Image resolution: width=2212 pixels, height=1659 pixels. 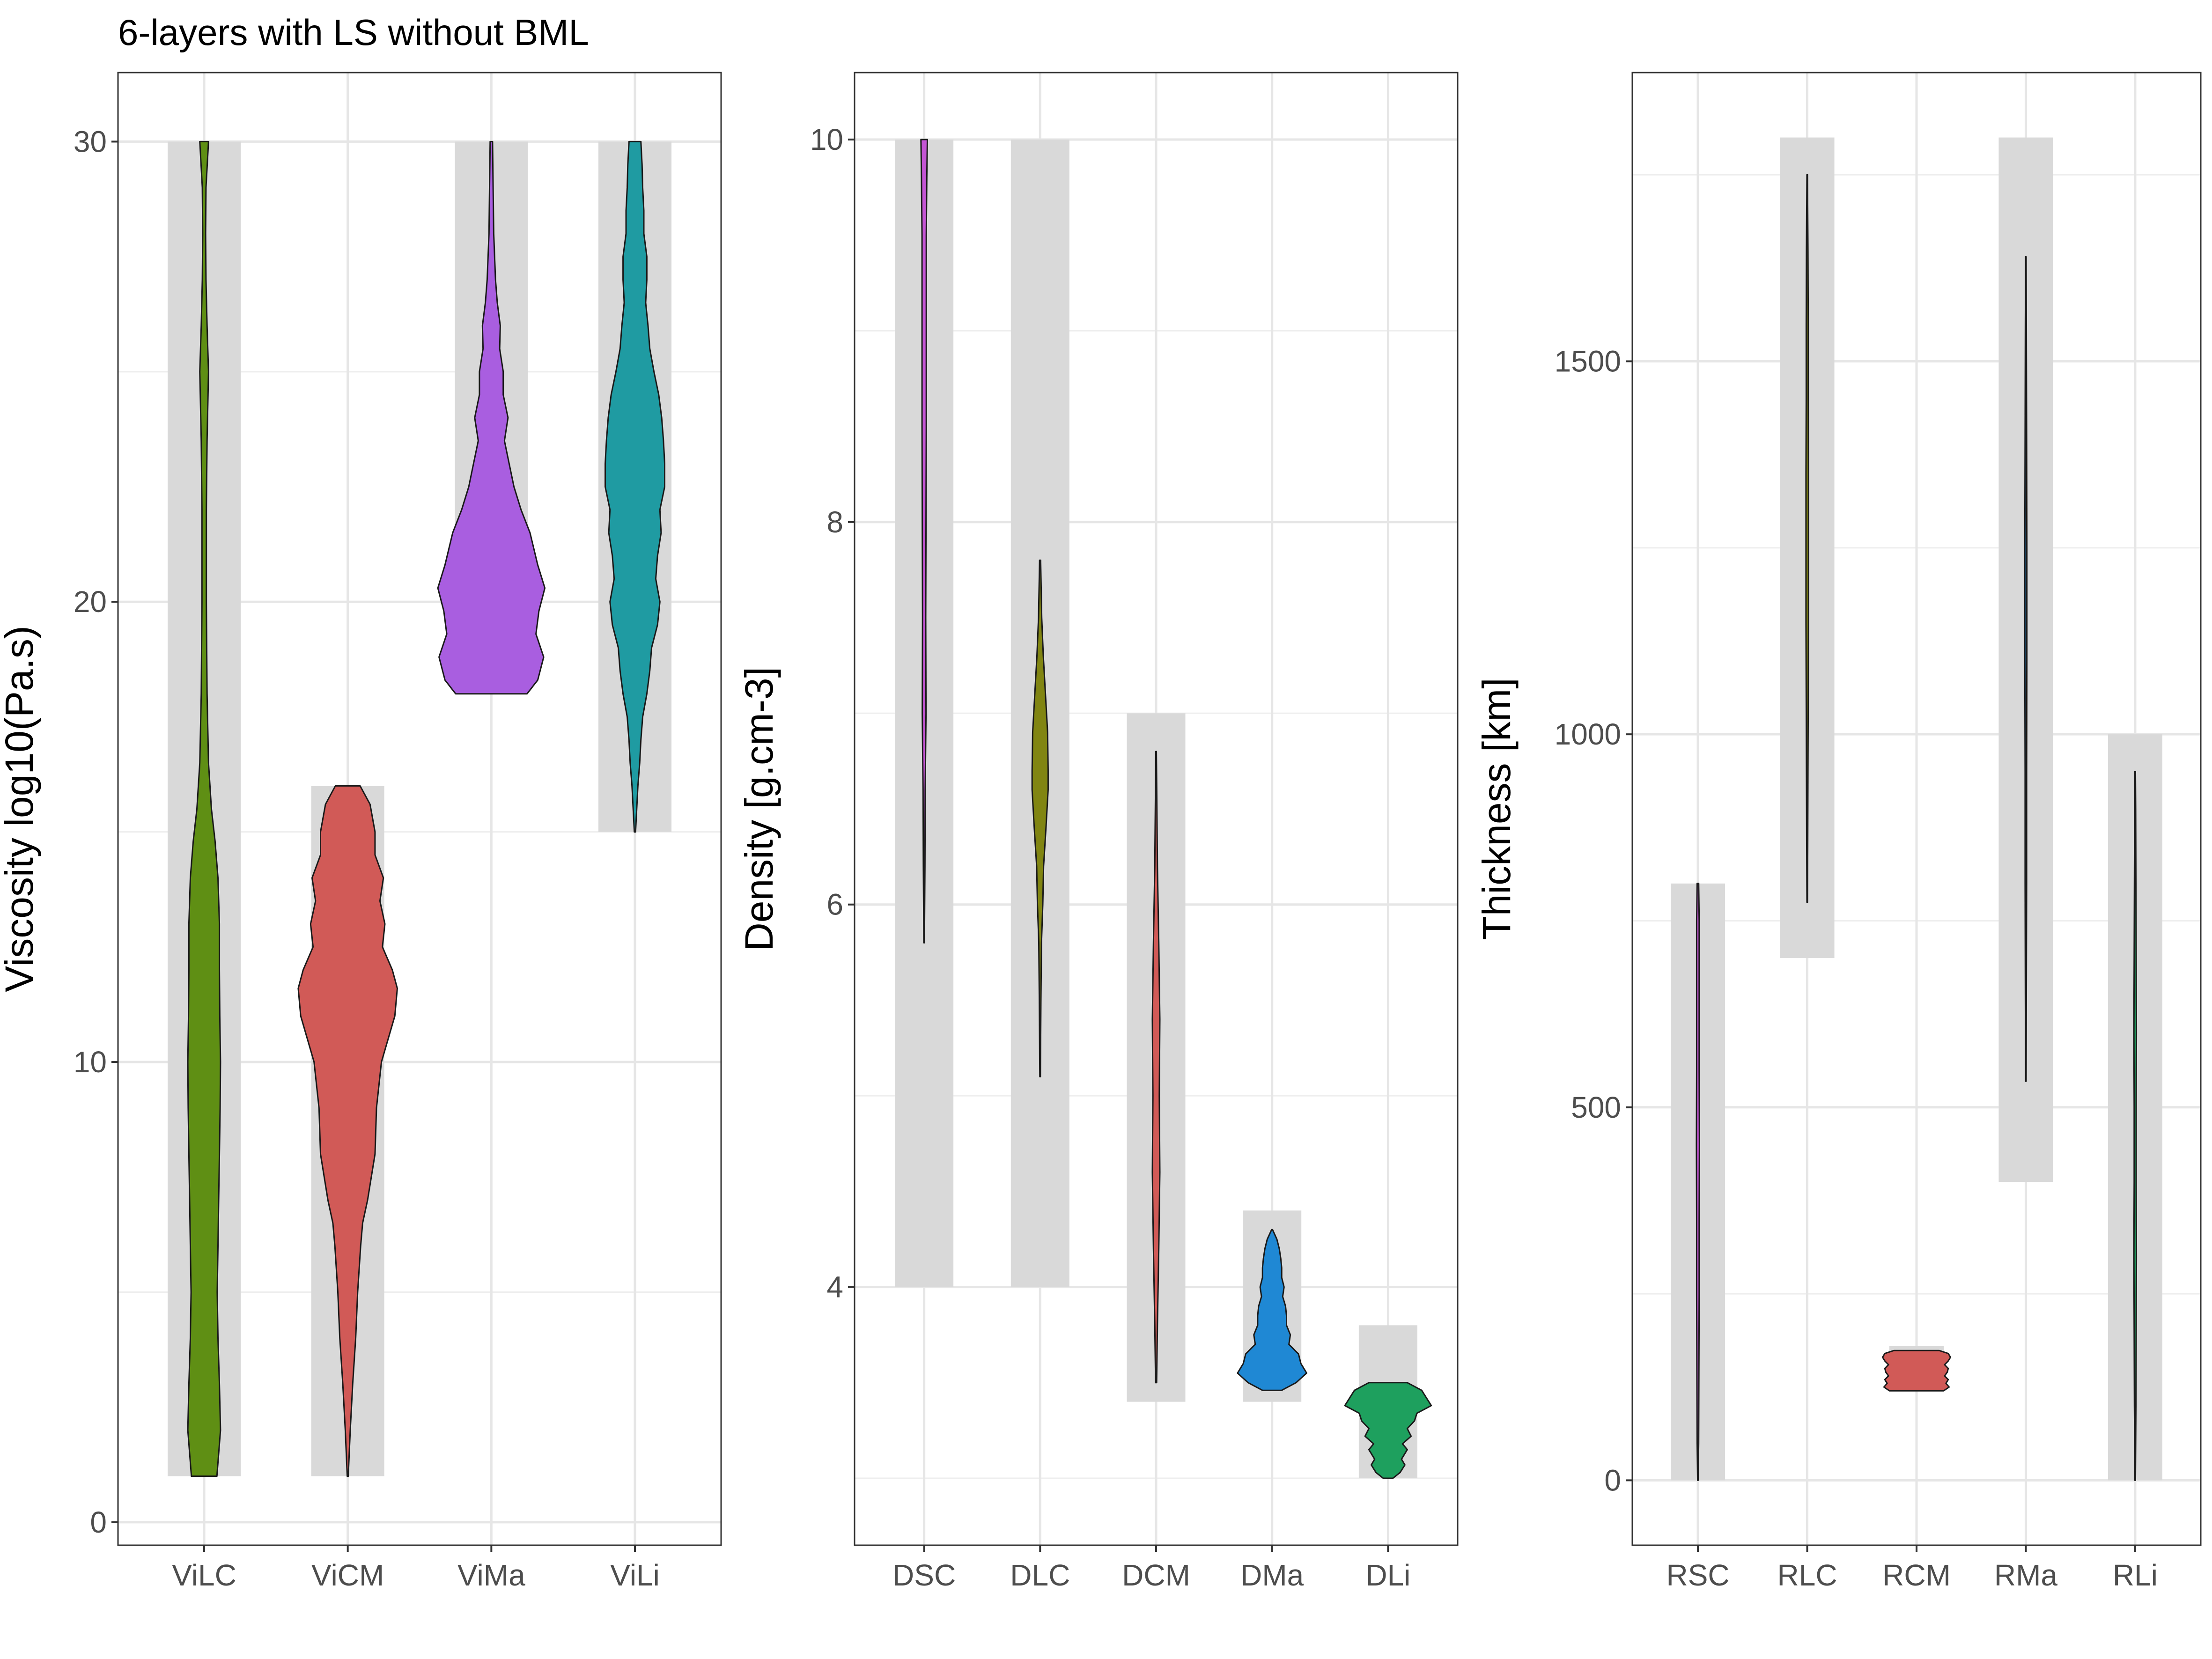 I want to click on x-tick-label: DLC, so click(x=1040, y=1575).